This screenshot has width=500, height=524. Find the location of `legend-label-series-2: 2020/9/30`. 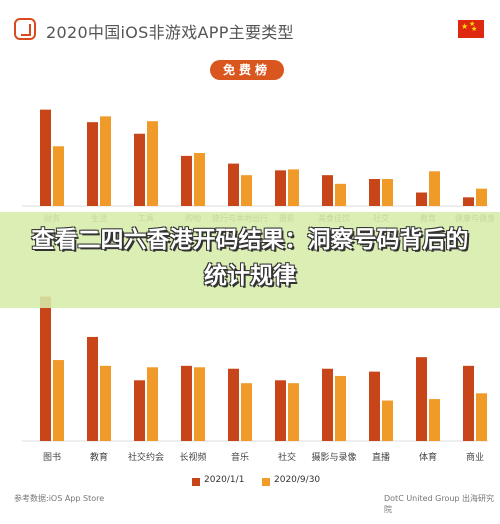

legend-label-series-2: 2020/9/30 is located at coordinates (297, 480).